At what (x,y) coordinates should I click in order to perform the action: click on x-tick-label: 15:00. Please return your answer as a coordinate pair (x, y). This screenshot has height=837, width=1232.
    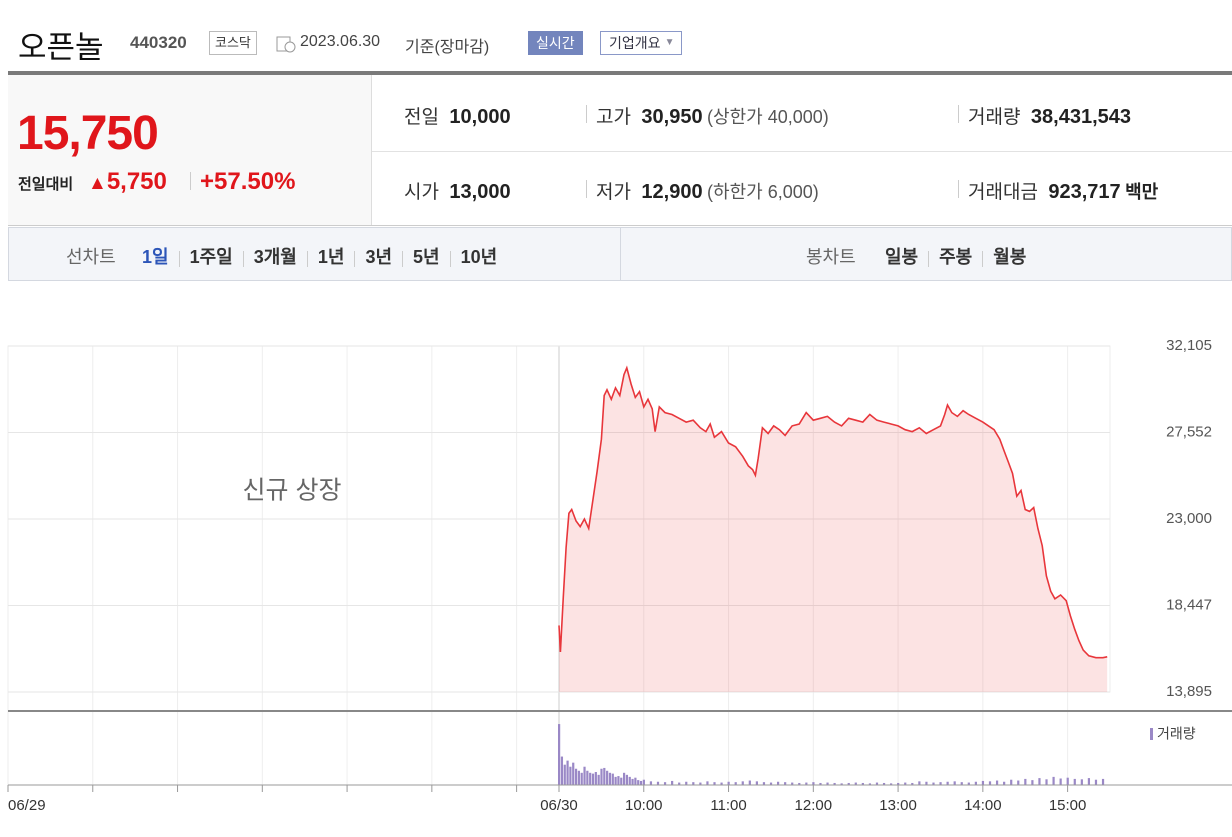
    Looking at the image, I should click on (1068, 805).